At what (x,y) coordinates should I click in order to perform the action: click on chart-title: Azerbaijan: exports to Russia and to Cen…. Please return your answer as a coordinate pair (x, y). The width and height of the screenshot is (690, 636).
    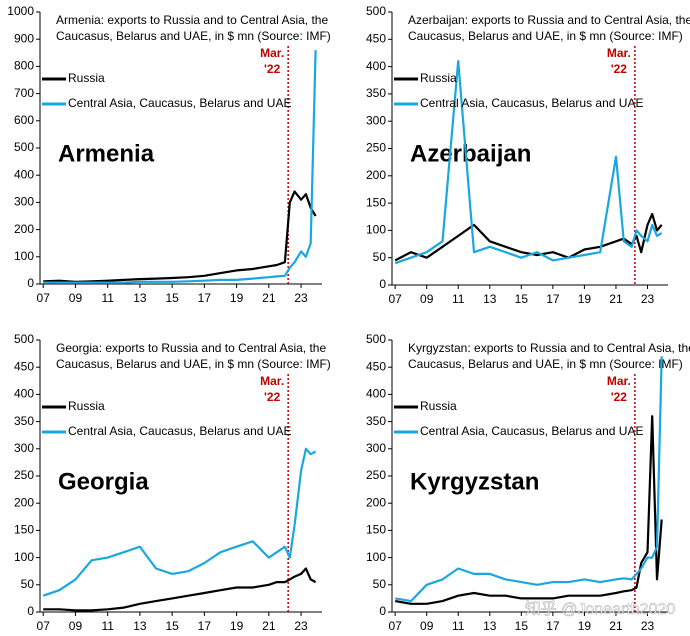
    Looking at the image, I should click on (549, 20).